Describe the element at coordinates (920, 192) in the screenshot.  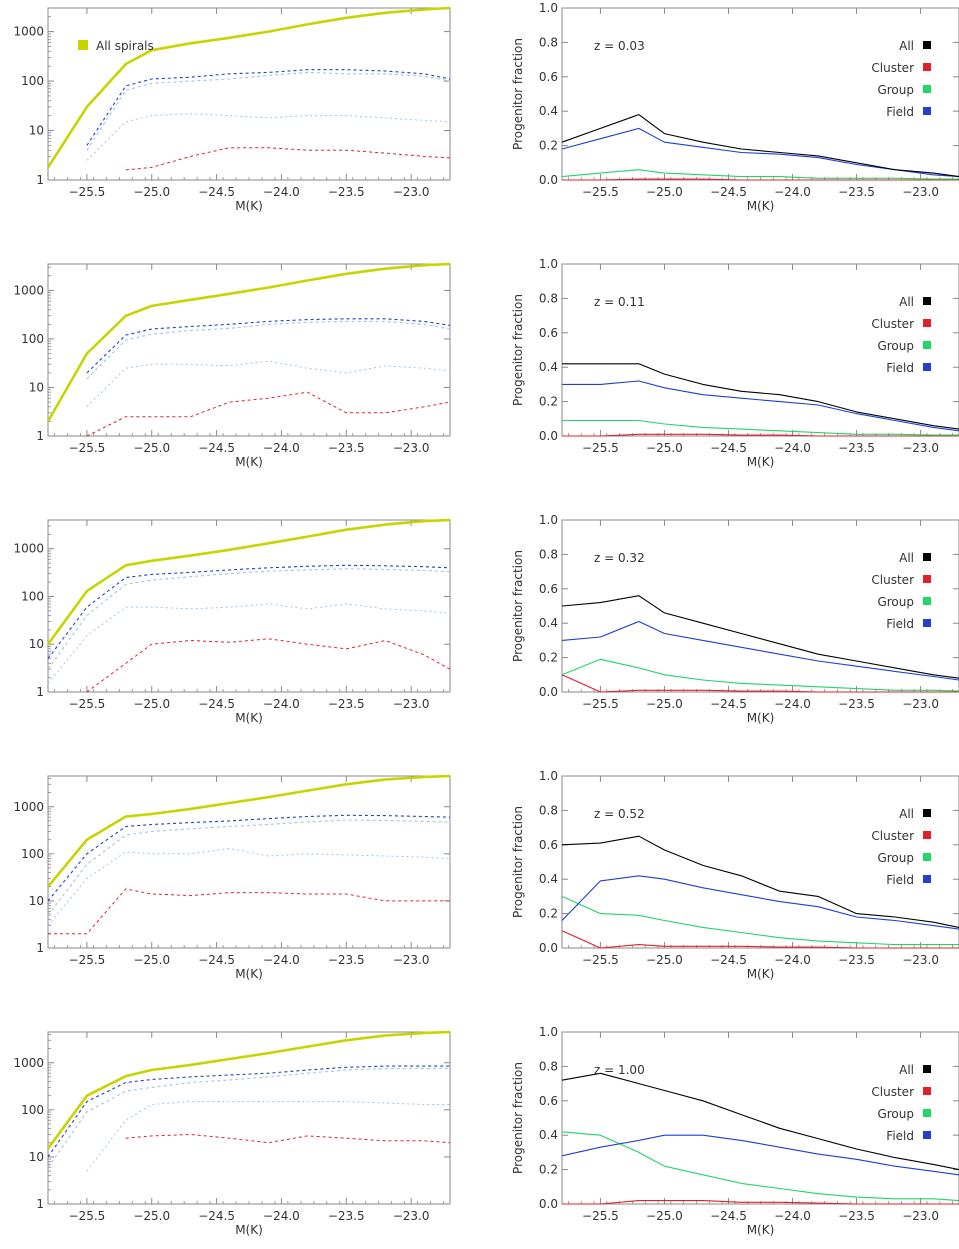
I see `panel-fraction-1-xtick-label: −23.0` at that location.